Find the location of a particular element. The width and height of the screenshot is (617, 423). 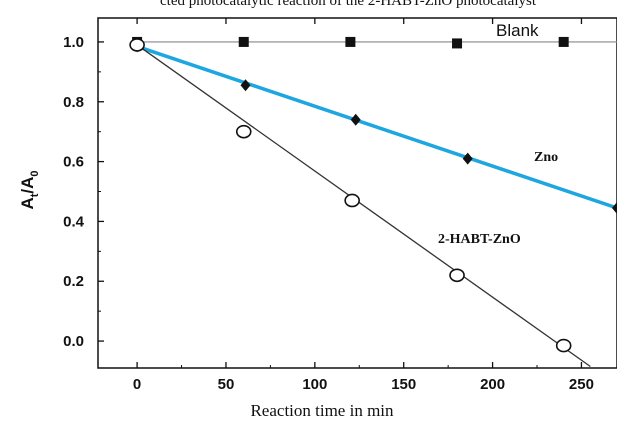

x-tick-label: 150 is located at coordinates (403, 384).